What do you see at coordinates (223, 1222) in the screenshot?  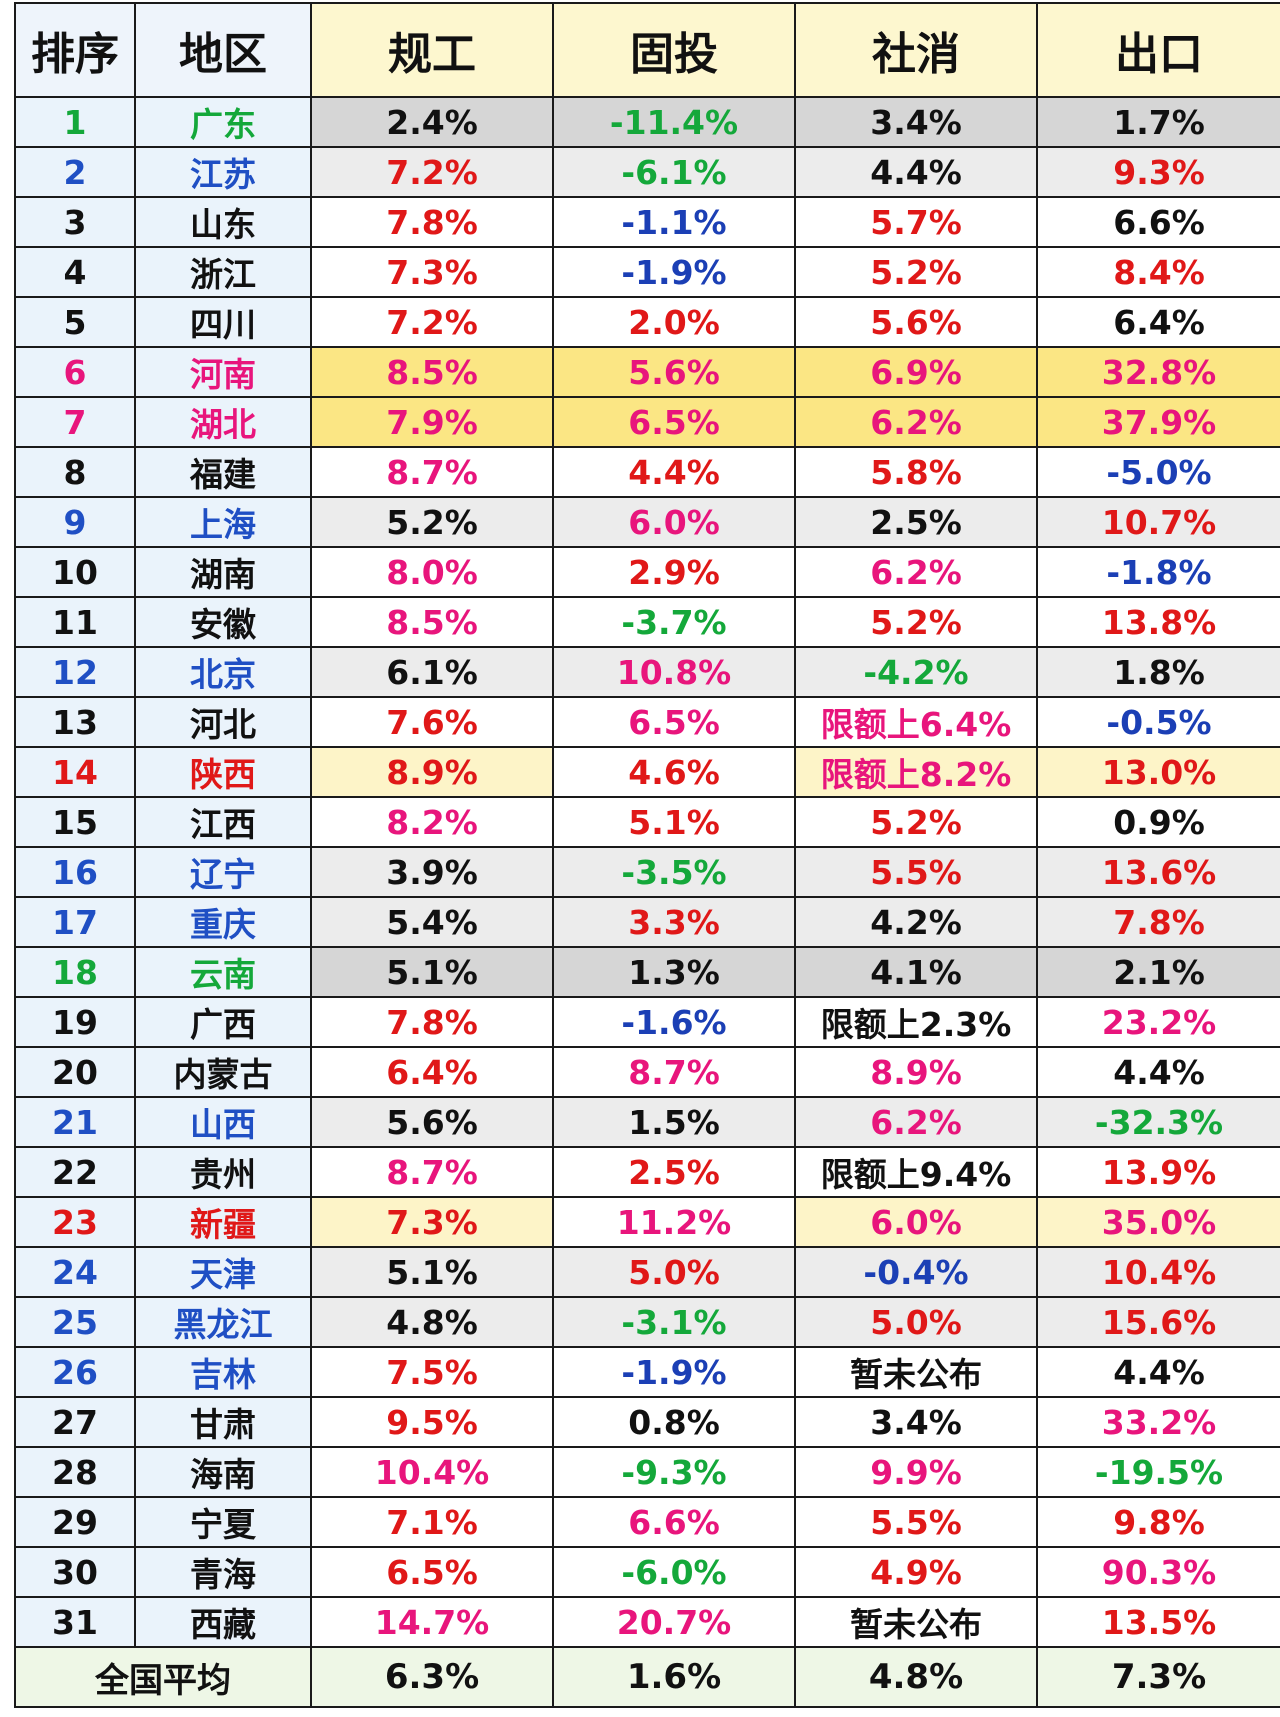 I see `region-cell: 新疆` at bounding box center [223, 1222].